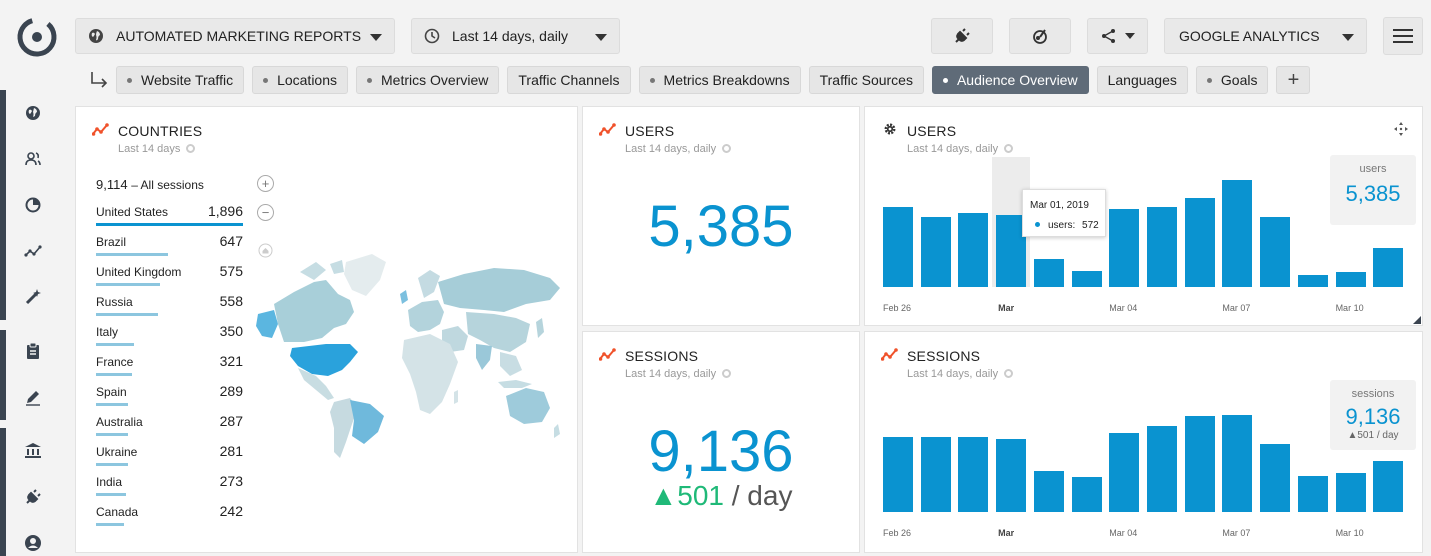 This screenshot has height=556, width=1431. I want to click on trend-line-icon, so click(33, 251).